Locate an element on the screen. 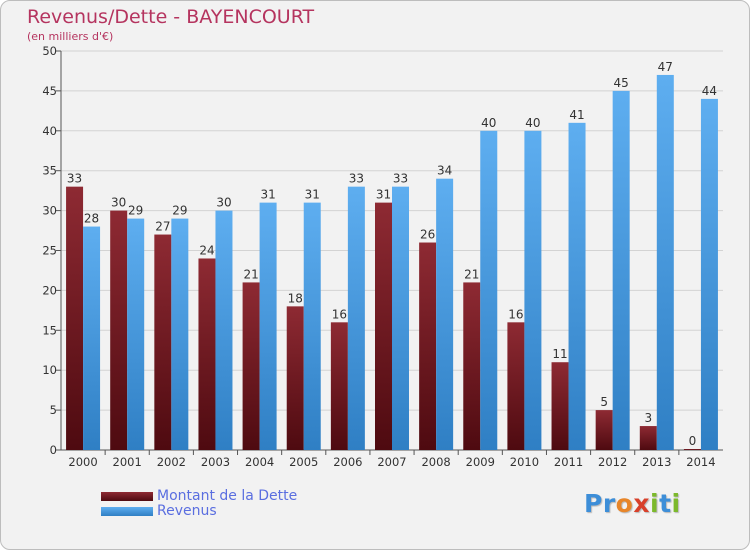  xtick-label-2014: 2014 is located at coordinates (700, 462).